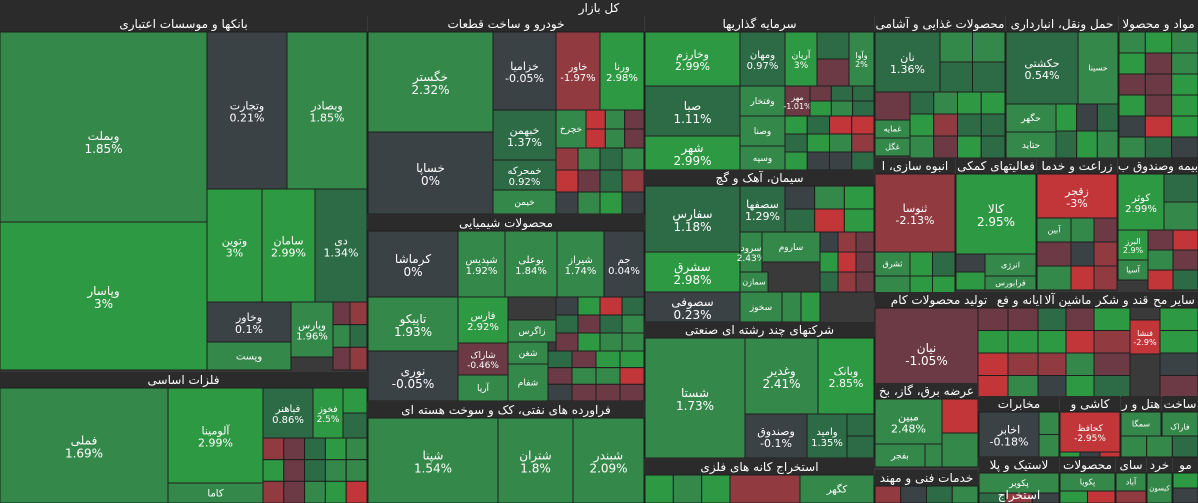 This screenshot has width=1198, height=503. What do you see at coordinates (1010, 283) in the screenshot?
I see `stock-tile-فرابورس: فرابورس` at bounding box center [1010, 283].